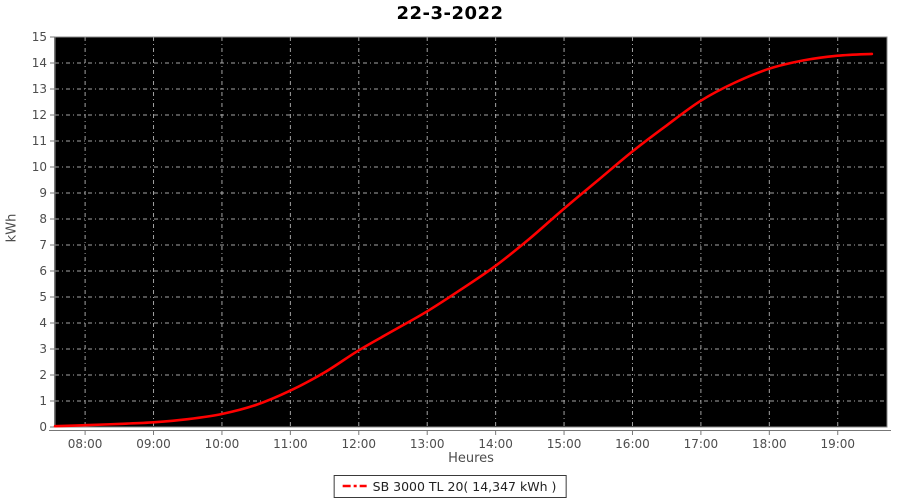  What do you see at coordinates (471, 458) in the screenshot?
I see `x-axis-title: Heures` at bounding box center [471, 458].